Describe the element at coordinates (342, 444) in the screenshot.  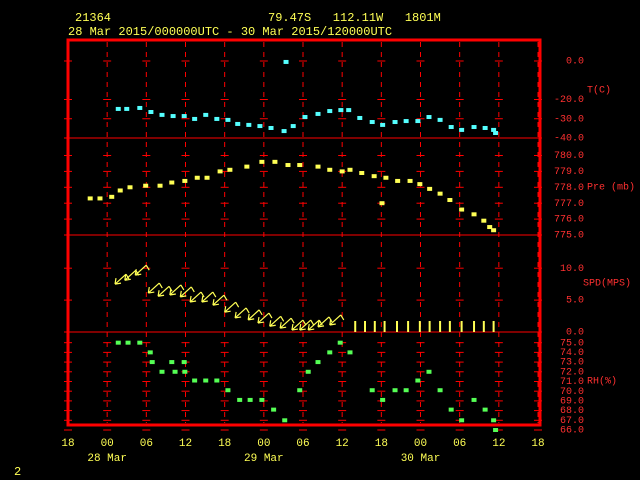
I see `x-tick-label: 12` at that location.